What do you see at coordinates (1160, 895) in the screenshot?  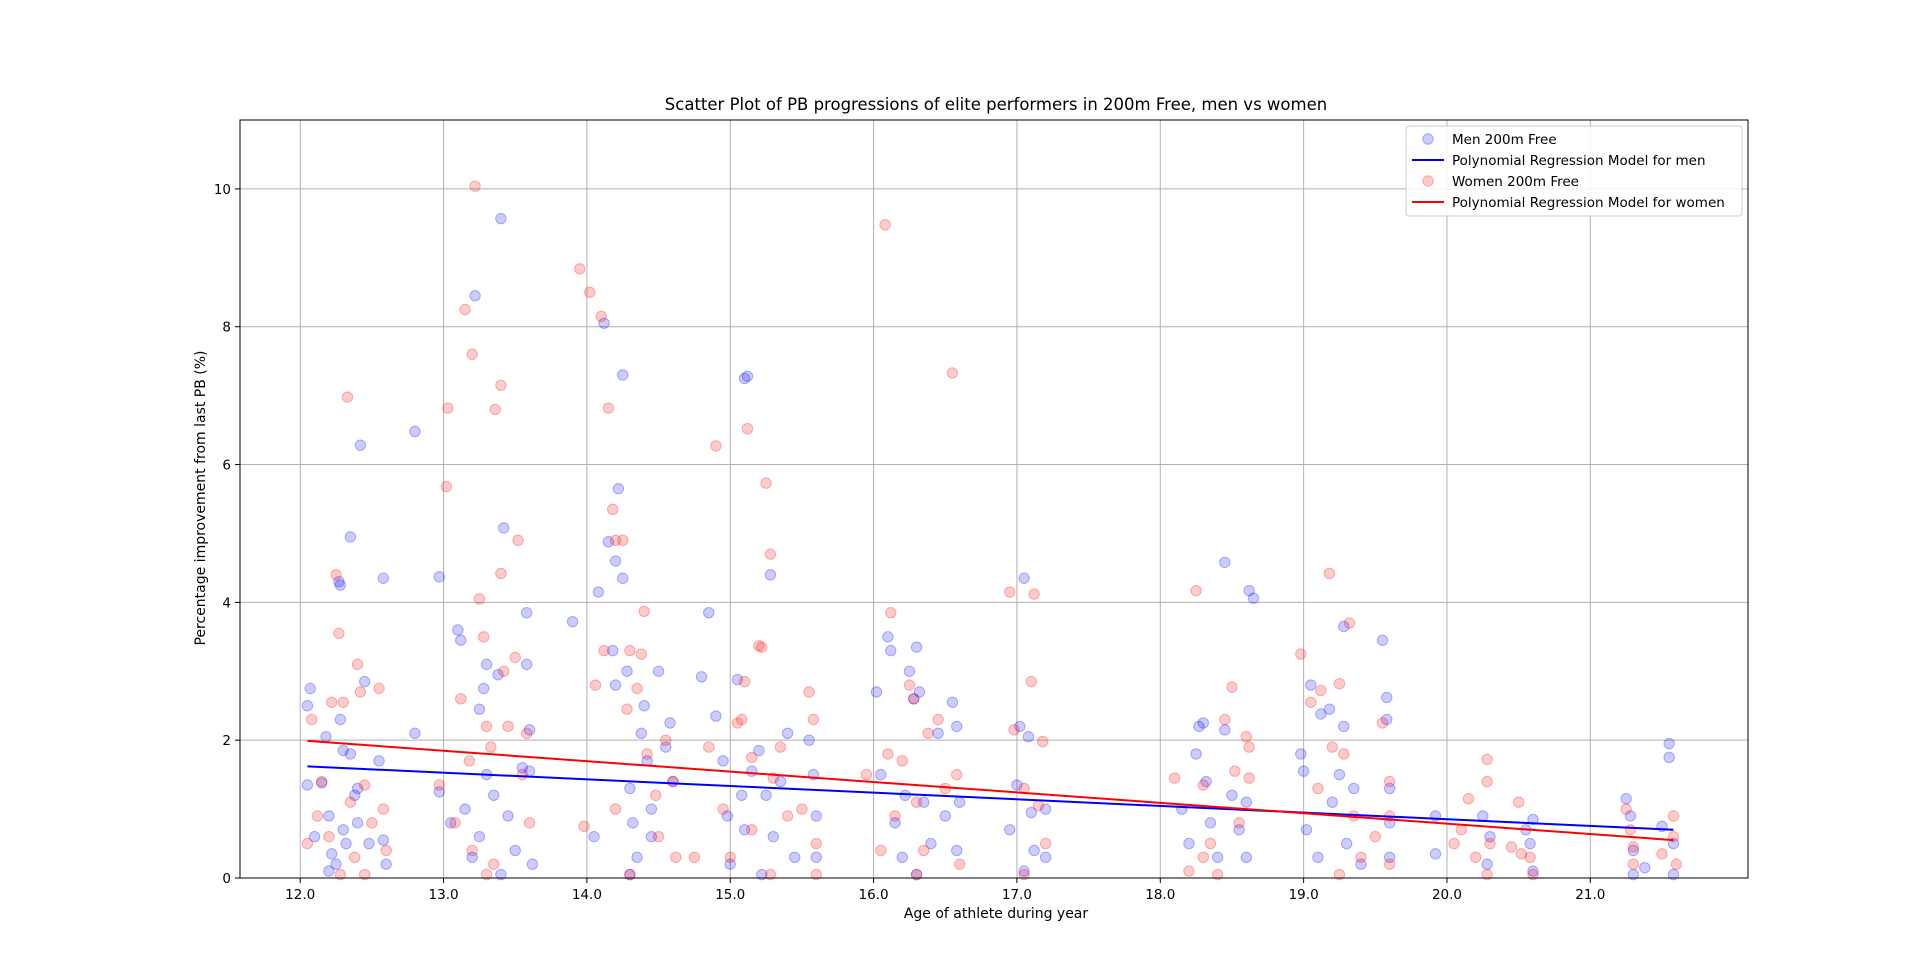 I see `x-tick-label: 18.0` at bounding box center [1160, 895].